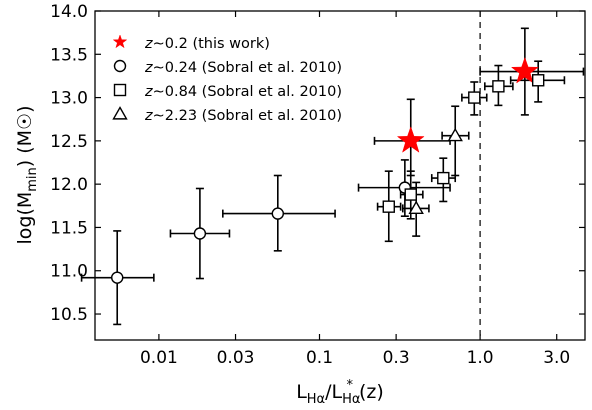 This screenshot has height=410, width=592. Describe the element at coordinates (69, 55) in the screenshot. I see `y-tick-label: 13.5` at that location.